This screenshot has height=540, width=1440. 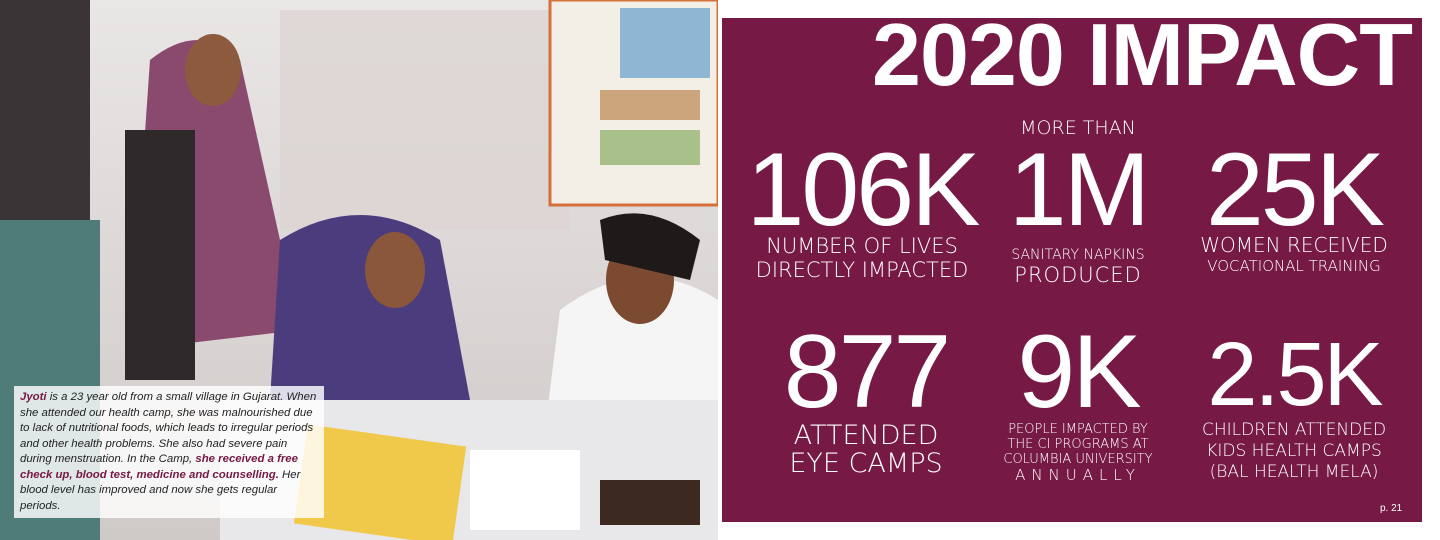 I want to click on stat-label: PRODUCED, so click(x=1078, y=275).